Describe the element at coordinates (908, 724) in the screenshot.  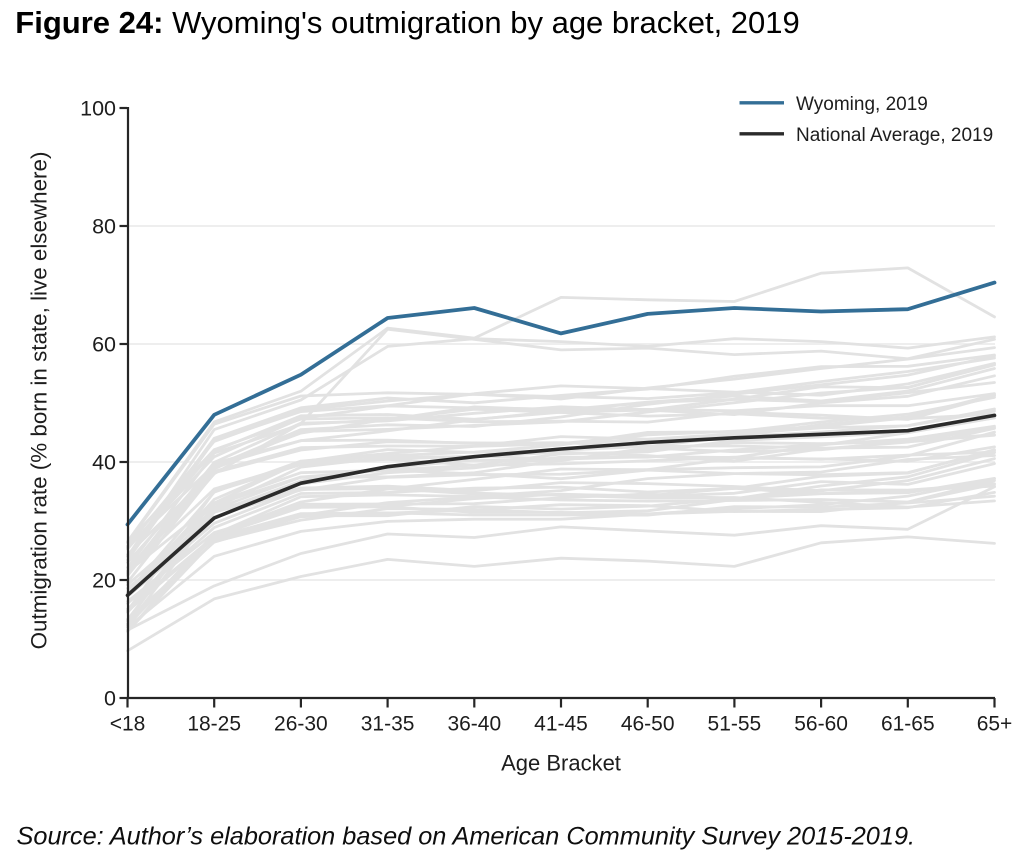
I see `svg-text: 61-65` at that location.